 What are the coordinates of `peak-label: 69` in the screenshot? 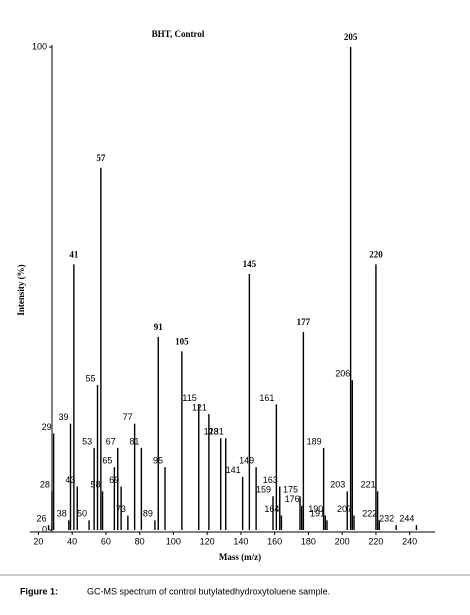 It's located at (114, 480).